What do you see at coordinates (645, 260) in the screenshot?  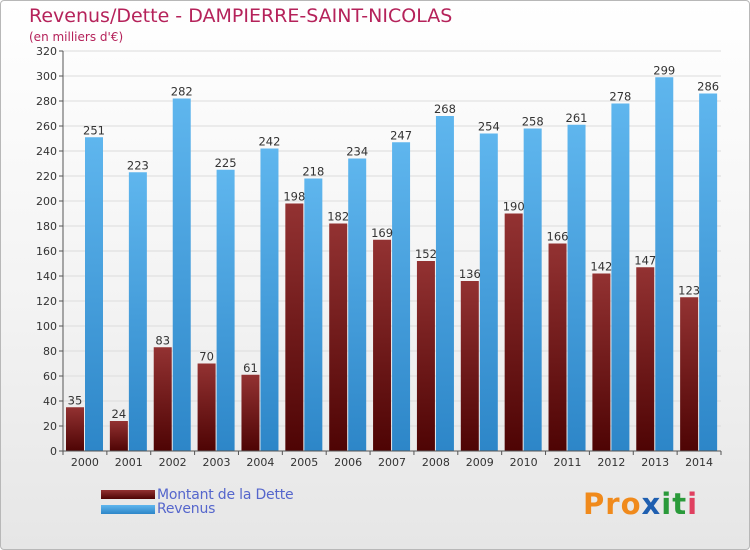 I see `debt-value-label: 147` at bounding box center [645, 260].